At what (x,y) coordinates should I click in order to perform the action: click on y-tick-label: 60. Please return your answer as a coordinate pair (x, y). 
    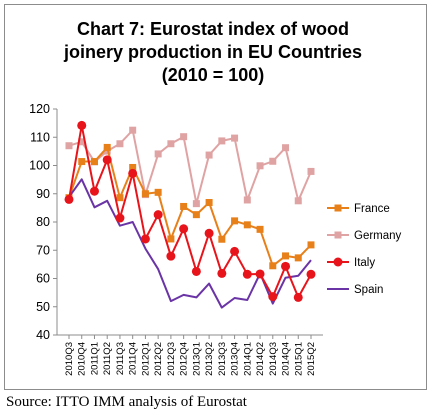
    Looking at the image, I should click on (43, 279).